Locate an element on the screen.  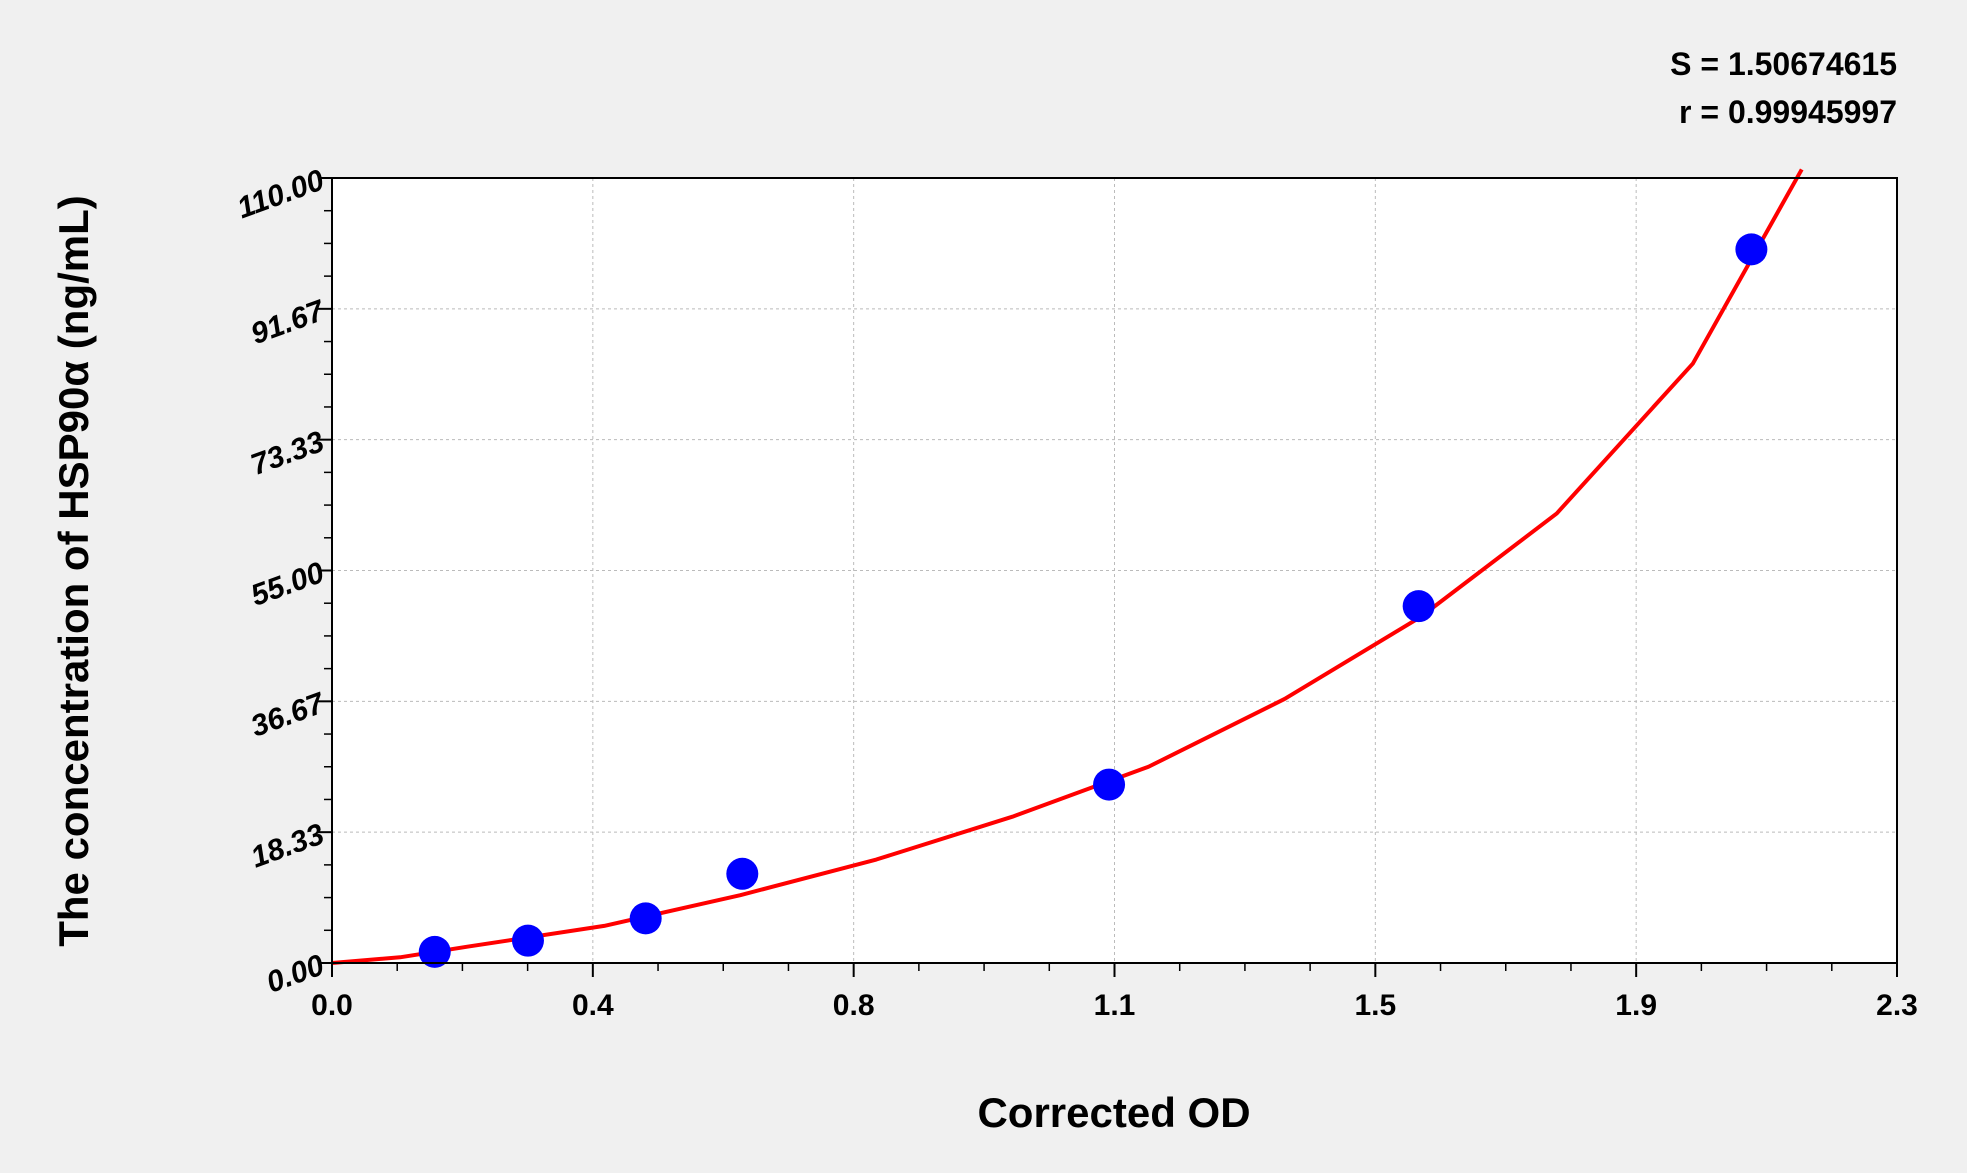
x-tick-label: 2.3 is located at coordinates (1897, 1005).